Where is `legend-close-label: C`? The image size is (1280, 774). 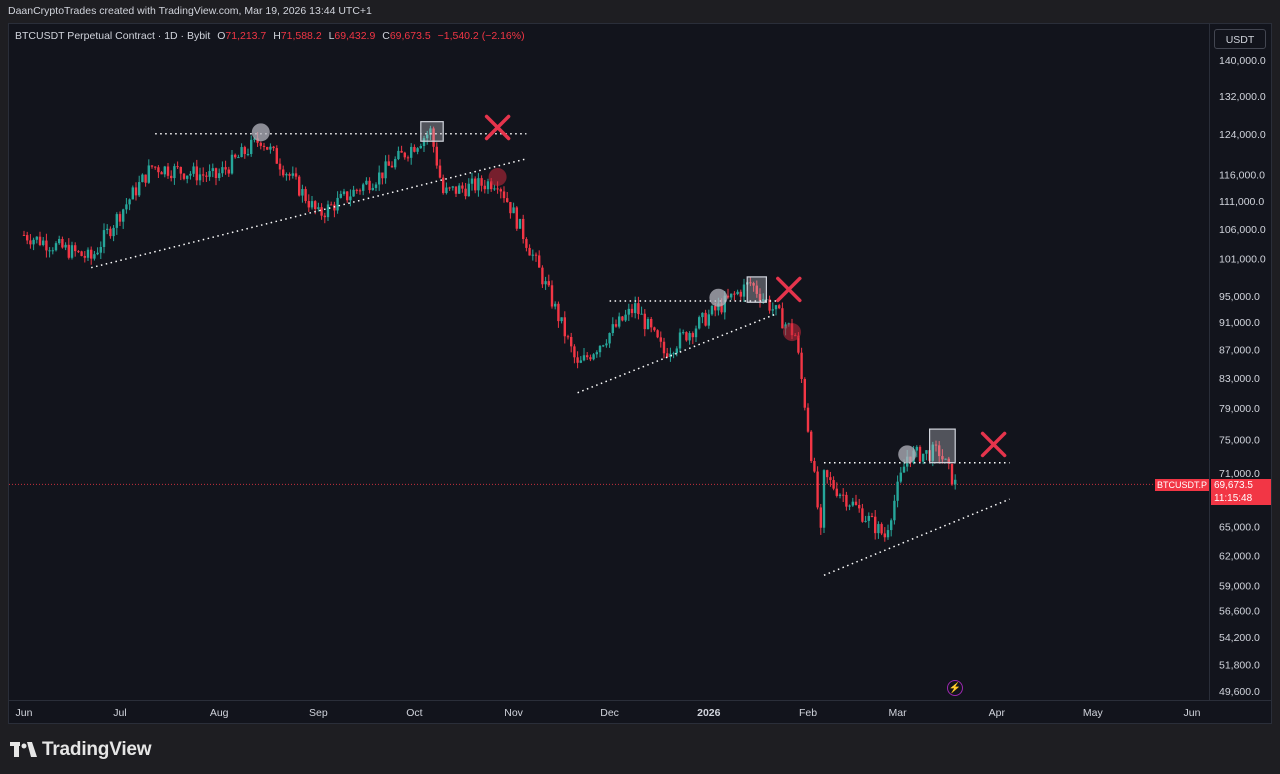
legend-close-label: C is located at coordinates (386, 36).